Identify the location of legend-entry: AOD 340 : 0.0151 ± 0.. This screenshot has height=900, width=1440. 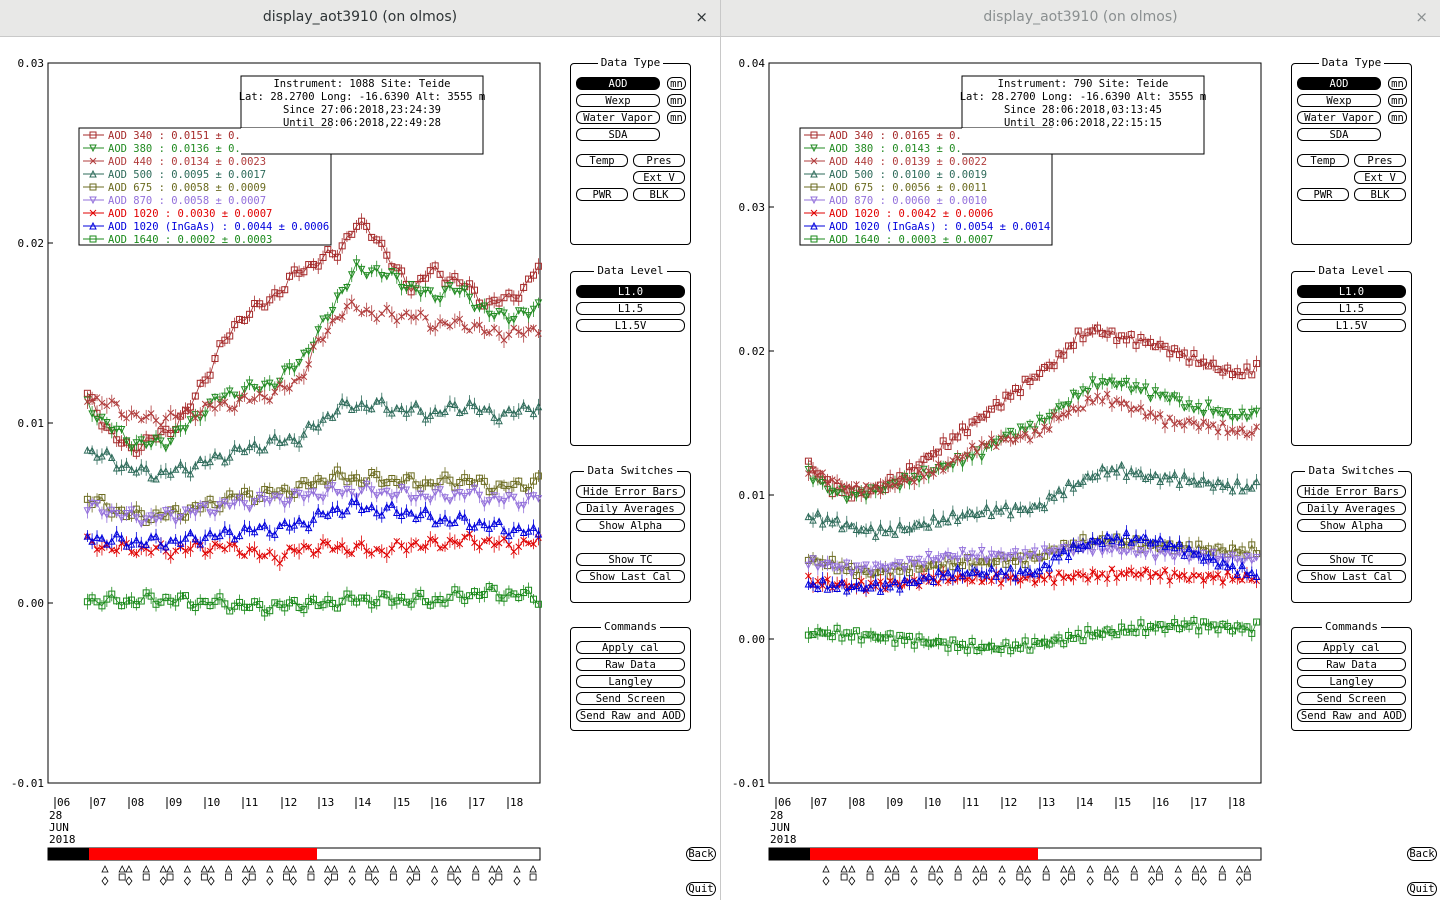
(162, 136).